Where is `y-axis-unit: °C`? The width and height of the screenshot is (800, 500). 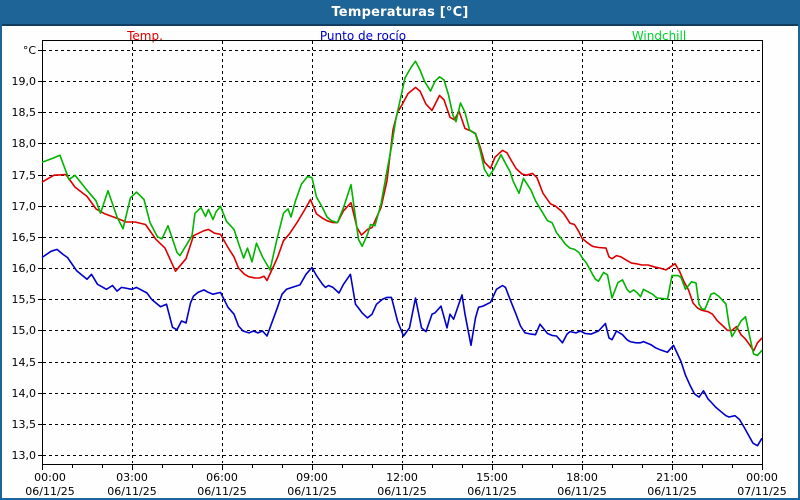 y-axis-unit: °C is located at coordinates (30, 50).